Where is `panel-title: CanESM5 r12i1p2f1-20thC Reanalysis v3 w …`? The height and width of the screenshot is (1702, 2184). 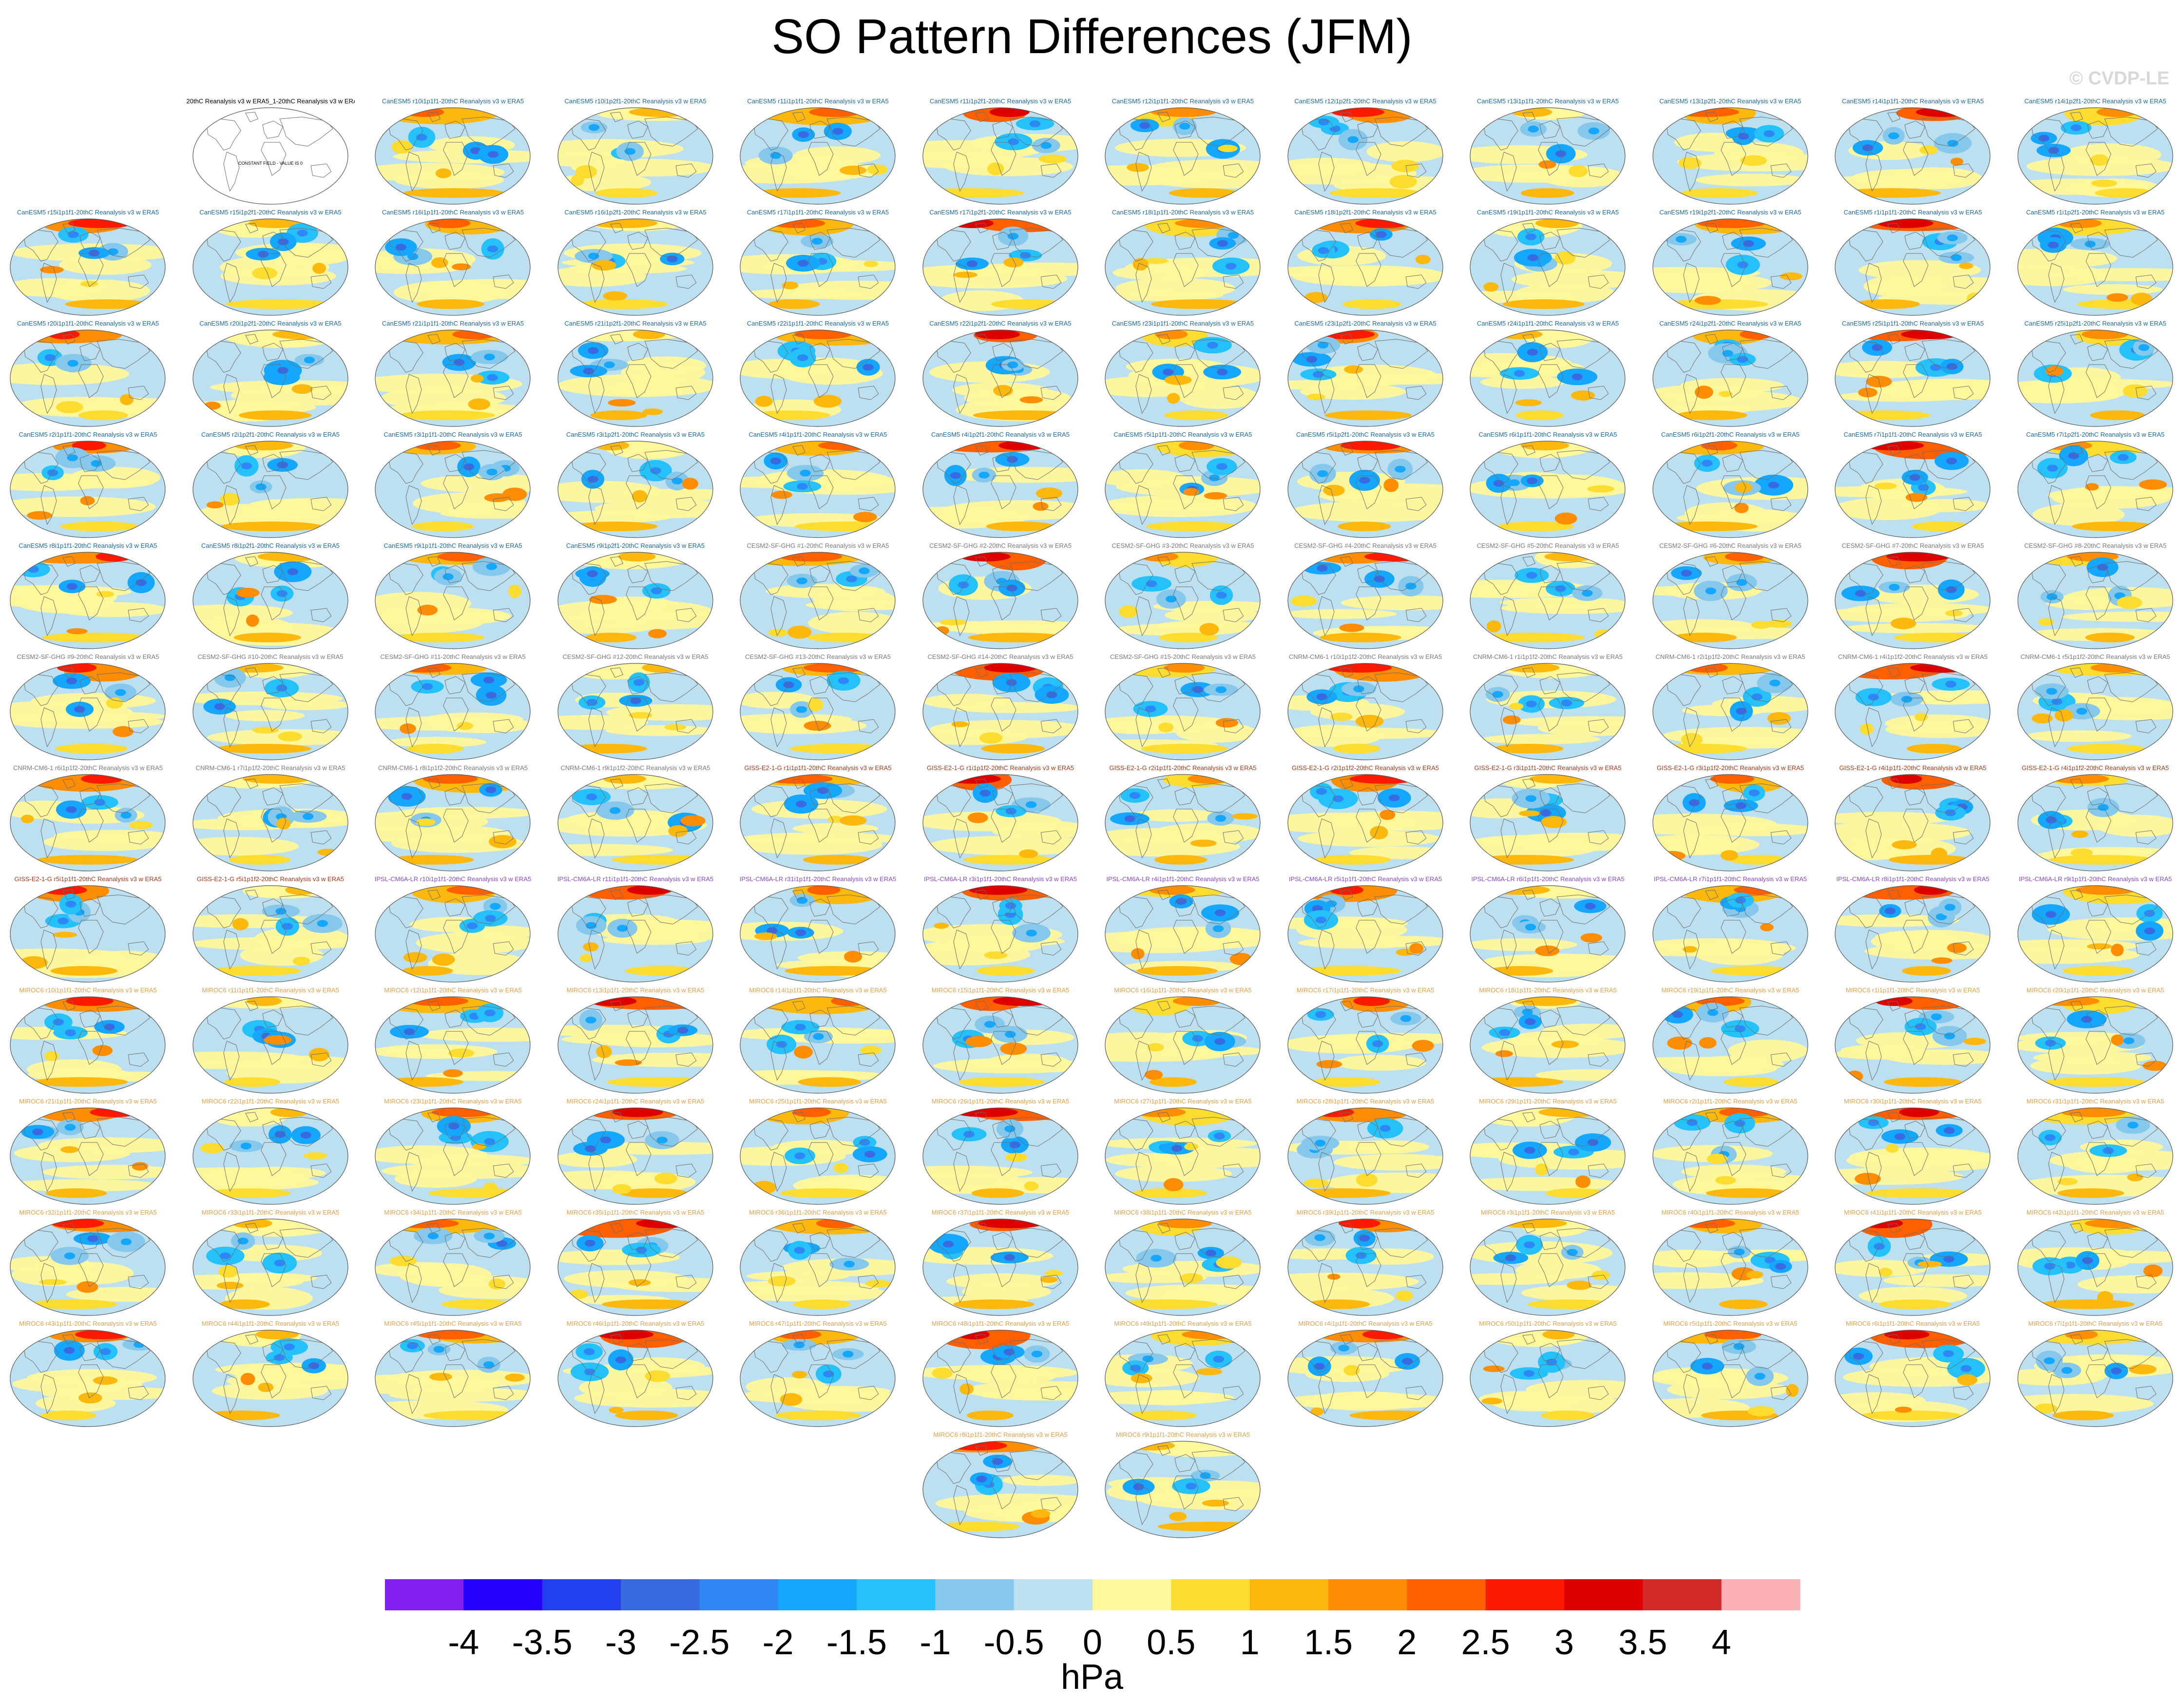
panel-title: CanESM5 r12i1p2f1-20thC Reanalysis v3 w … is located at coordinates (1365, 101).